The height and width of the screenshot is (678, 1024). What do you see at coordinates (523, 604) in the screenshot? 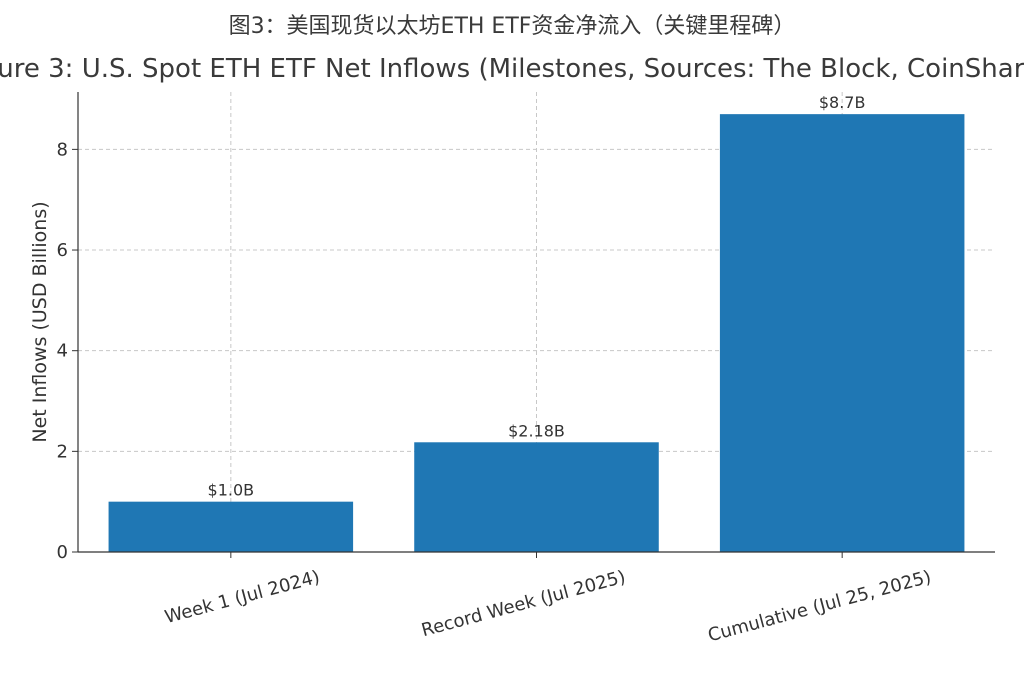
I see `x-tick-label: Record Week (Jul 2025)` at bounding box center [523, 604].